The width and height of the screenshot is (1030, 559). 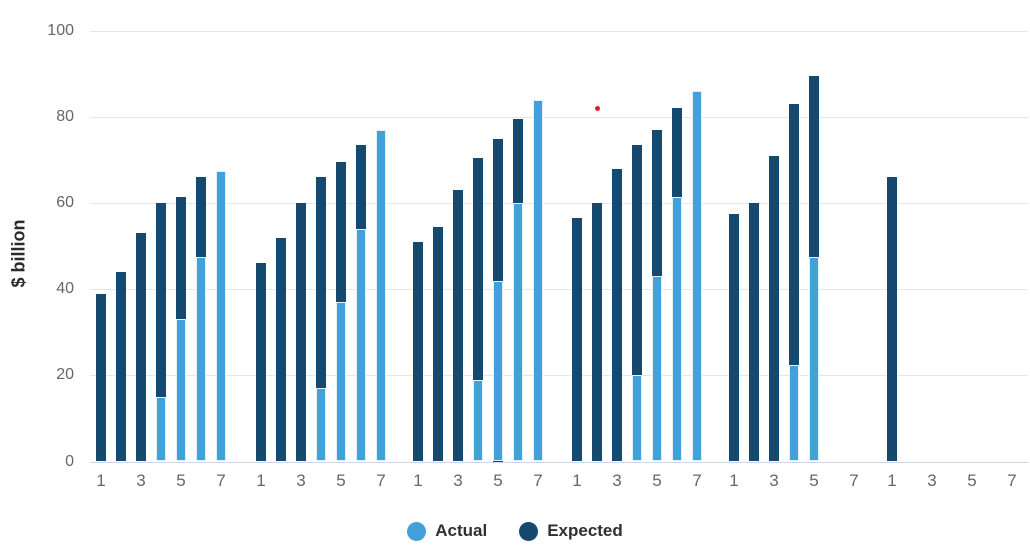 What do you see at coordinates (461, 530) in the screenshot?
I see `legend-label-actual: Actual` at bounding box center [461, 530].